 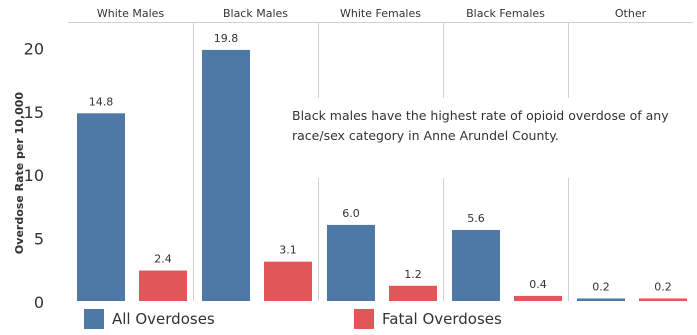 I want to click on legend-swatch-fatal-overdoses, so click(x=364, y=319).